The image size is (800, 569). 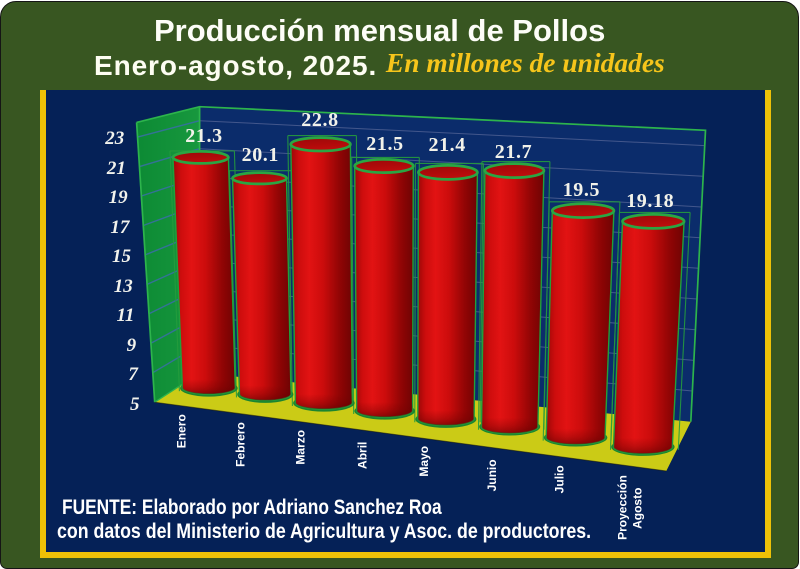 What do you see at coordinates (424, 461) in the screenshot?
I see `svg-text: Mayo` at bounding box center [424, 461].